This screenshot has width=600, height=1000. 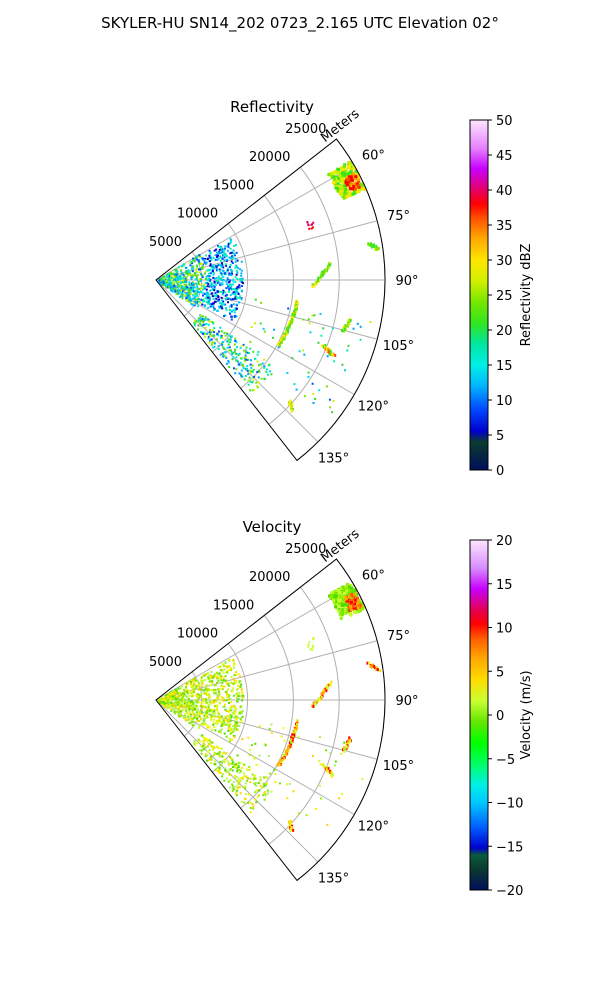 I want to click on radial-tick-label: 20000, so click(x=269, y=577).